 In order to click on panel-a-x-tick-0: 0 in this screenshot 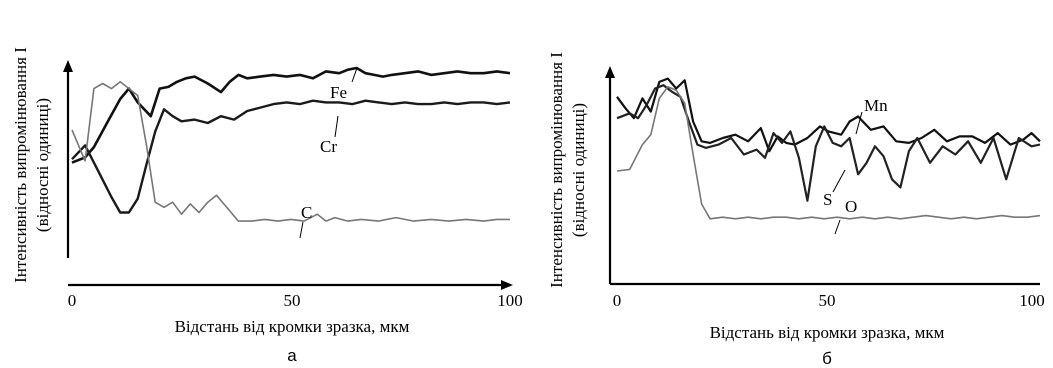, I will do `click(72, 300)`.